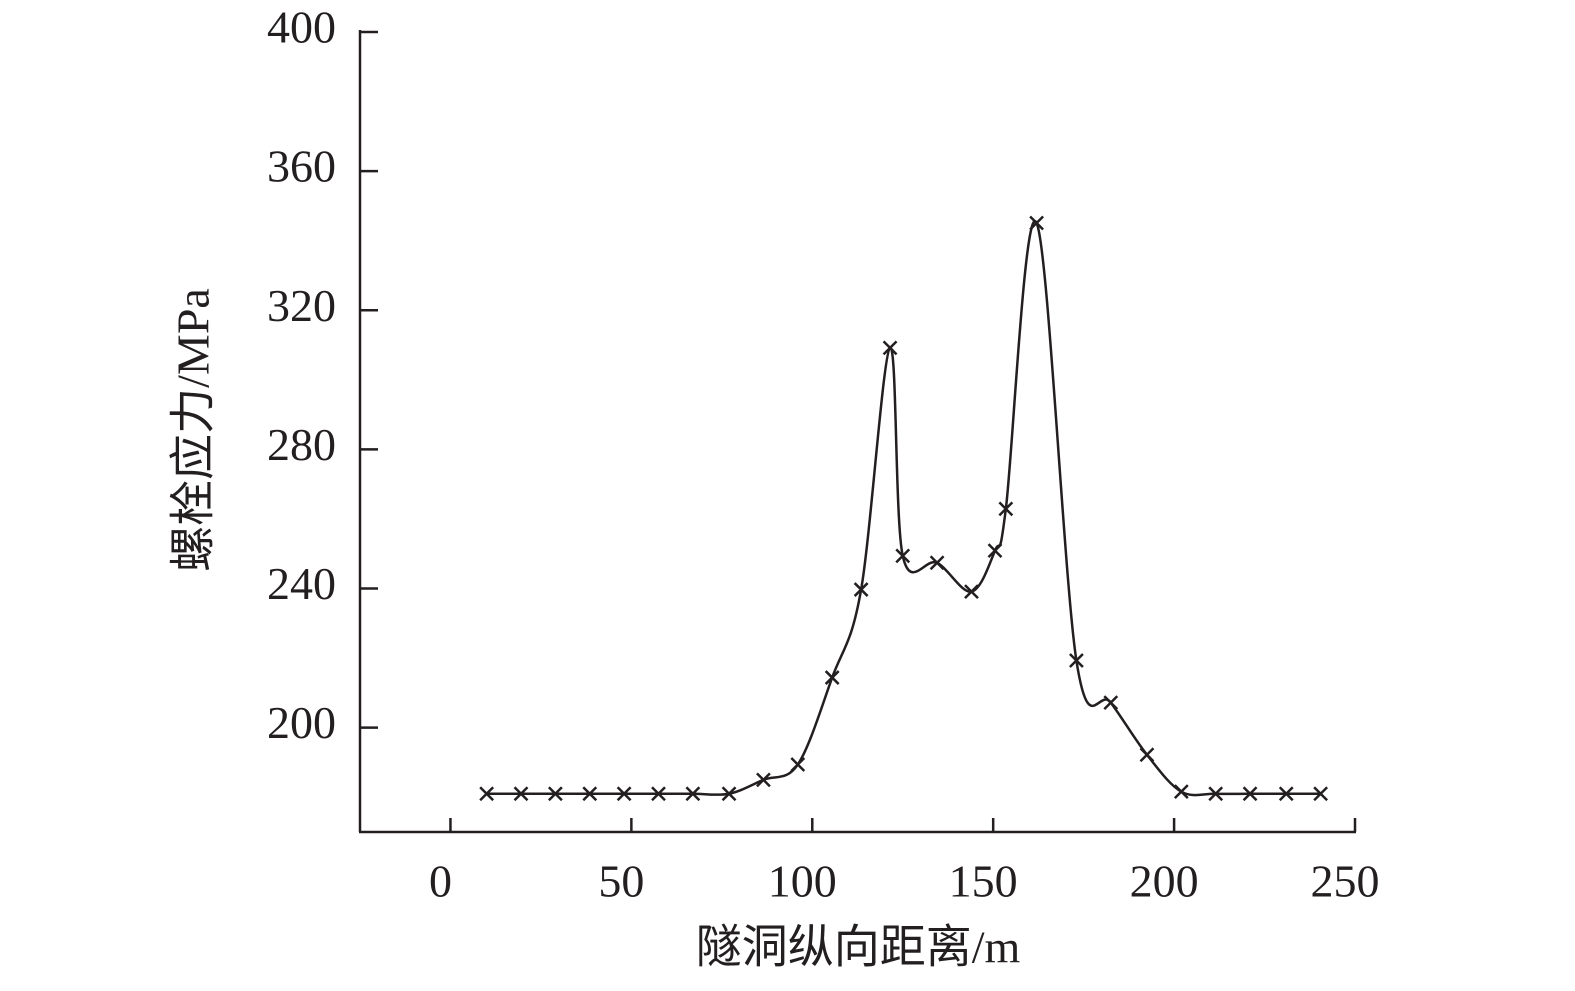 Image resolution: width=1575 pixels, height=991 pixels. What do you see at coordinates (440, 881) in the screenshot?
I see `x-tick-label: 0` at bounding box center [440, 881].